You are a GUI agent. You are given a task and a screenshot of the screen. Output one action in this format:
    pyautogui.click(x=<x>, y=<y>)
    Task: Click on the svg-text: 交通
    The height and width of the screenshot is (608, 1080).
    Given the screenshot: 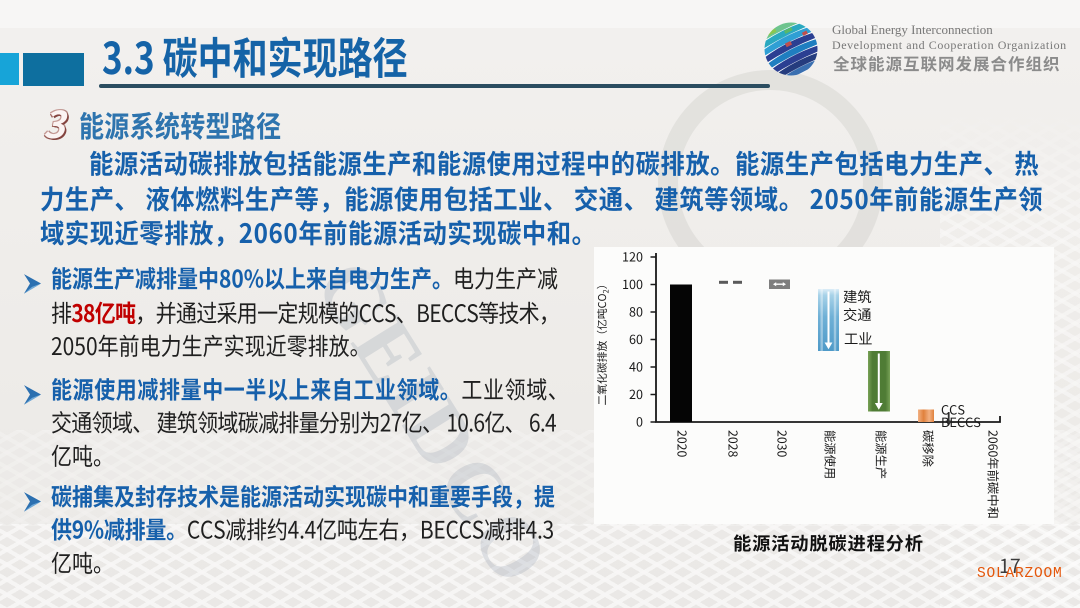 What is the action you would take?
    pyautogui.click(x=857, y=314)
    